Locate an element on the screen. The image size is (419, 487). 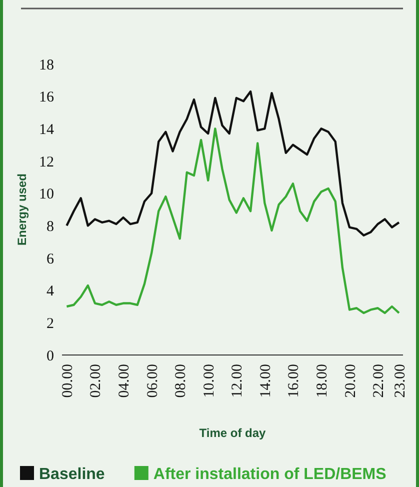
y-tick-label: 18 is located at coordinates (46, 65).